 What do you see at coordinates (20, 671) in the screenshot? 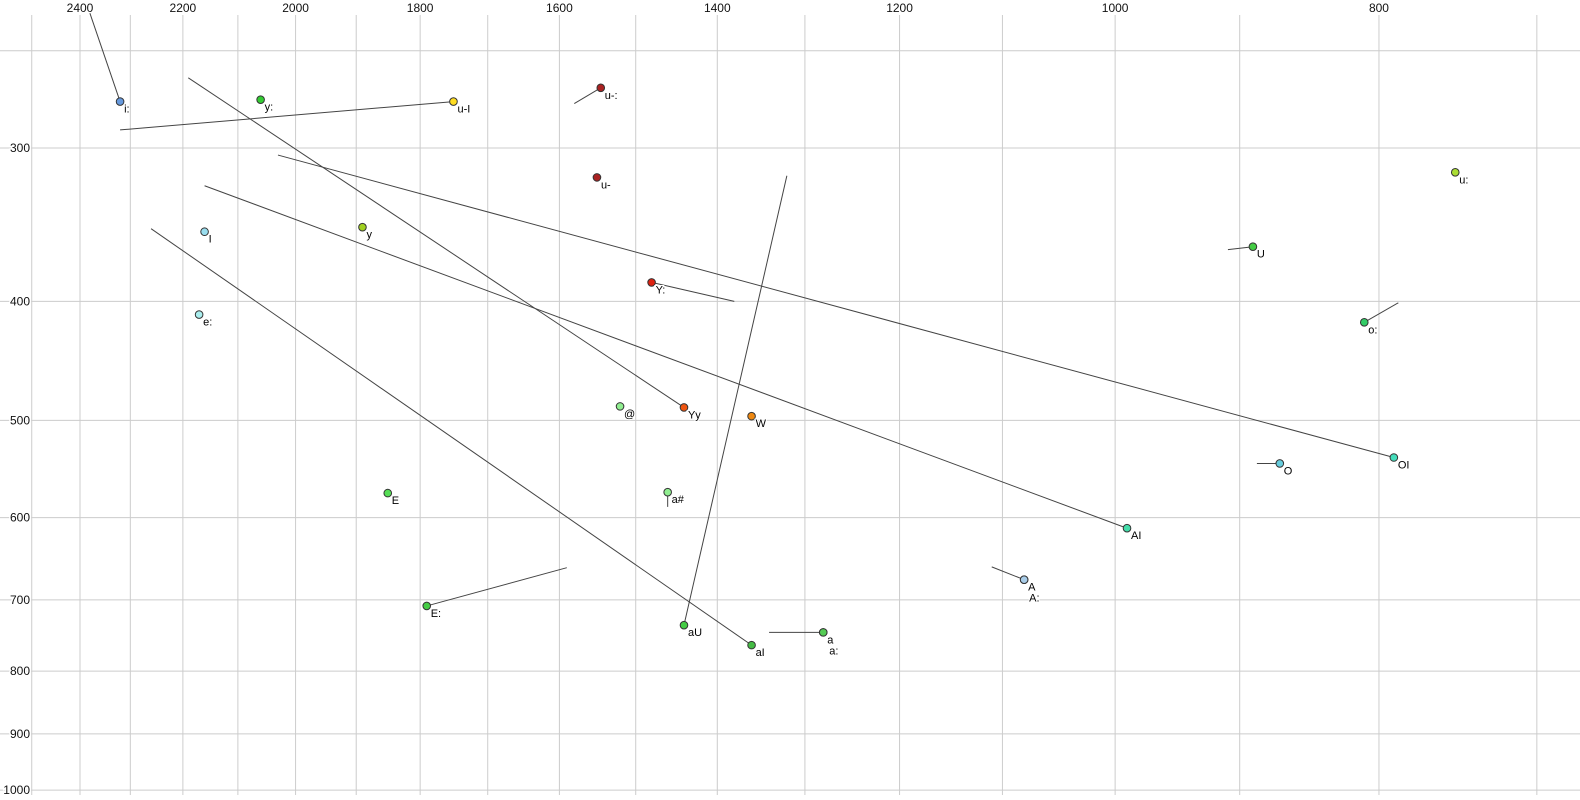
I see `y-axis-tick-label: 800` at bounding box center [20, 671].